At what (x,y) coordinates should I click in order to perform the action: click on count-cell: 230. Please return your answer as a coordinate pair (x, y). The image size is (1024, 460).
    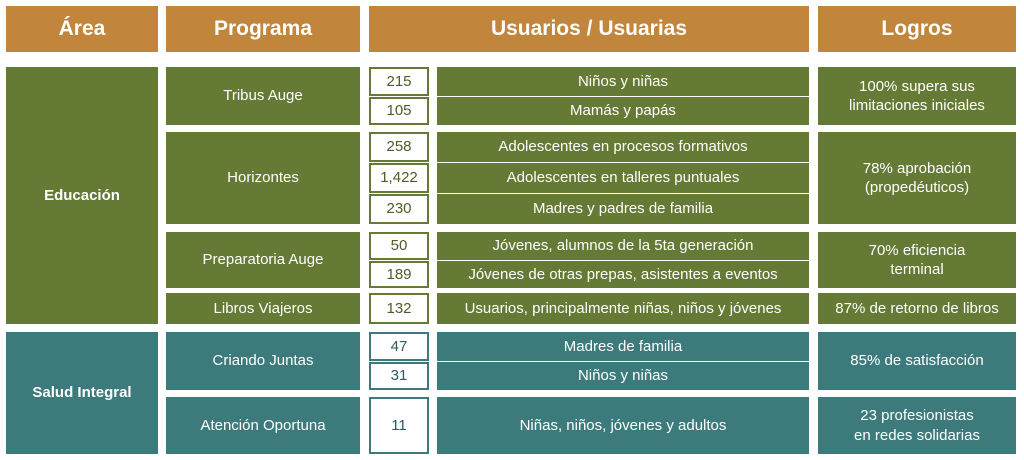
    Looking at the image, I should click on (399, 209).